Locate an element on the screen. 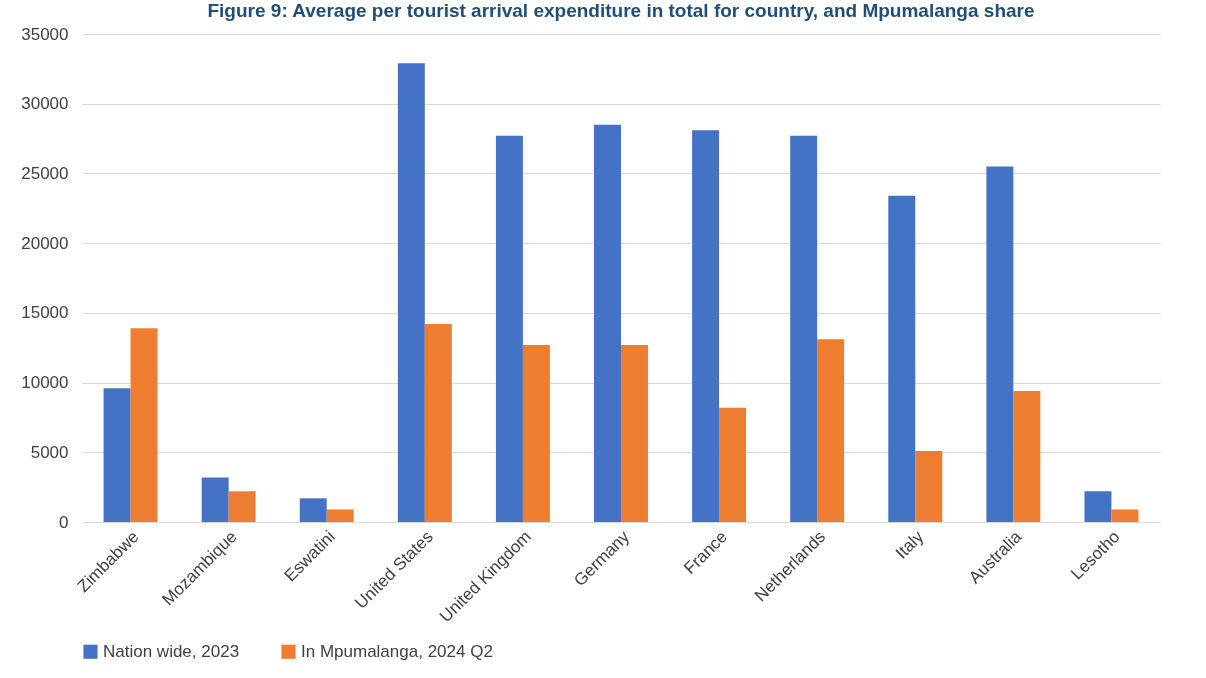 This screenshot has height=678, width=1206. legend-label: In Mpumalanga, 2024 Q2 is located at coordinates (397, 651).